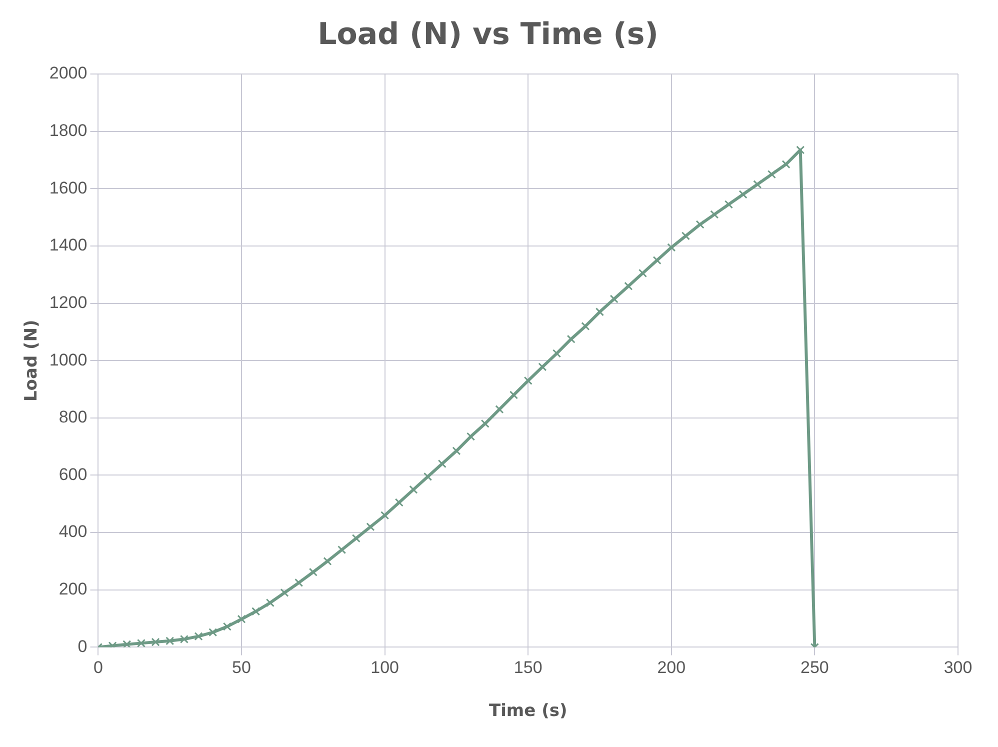  I want to click on y-tick-label: 800, so click(73, 417).